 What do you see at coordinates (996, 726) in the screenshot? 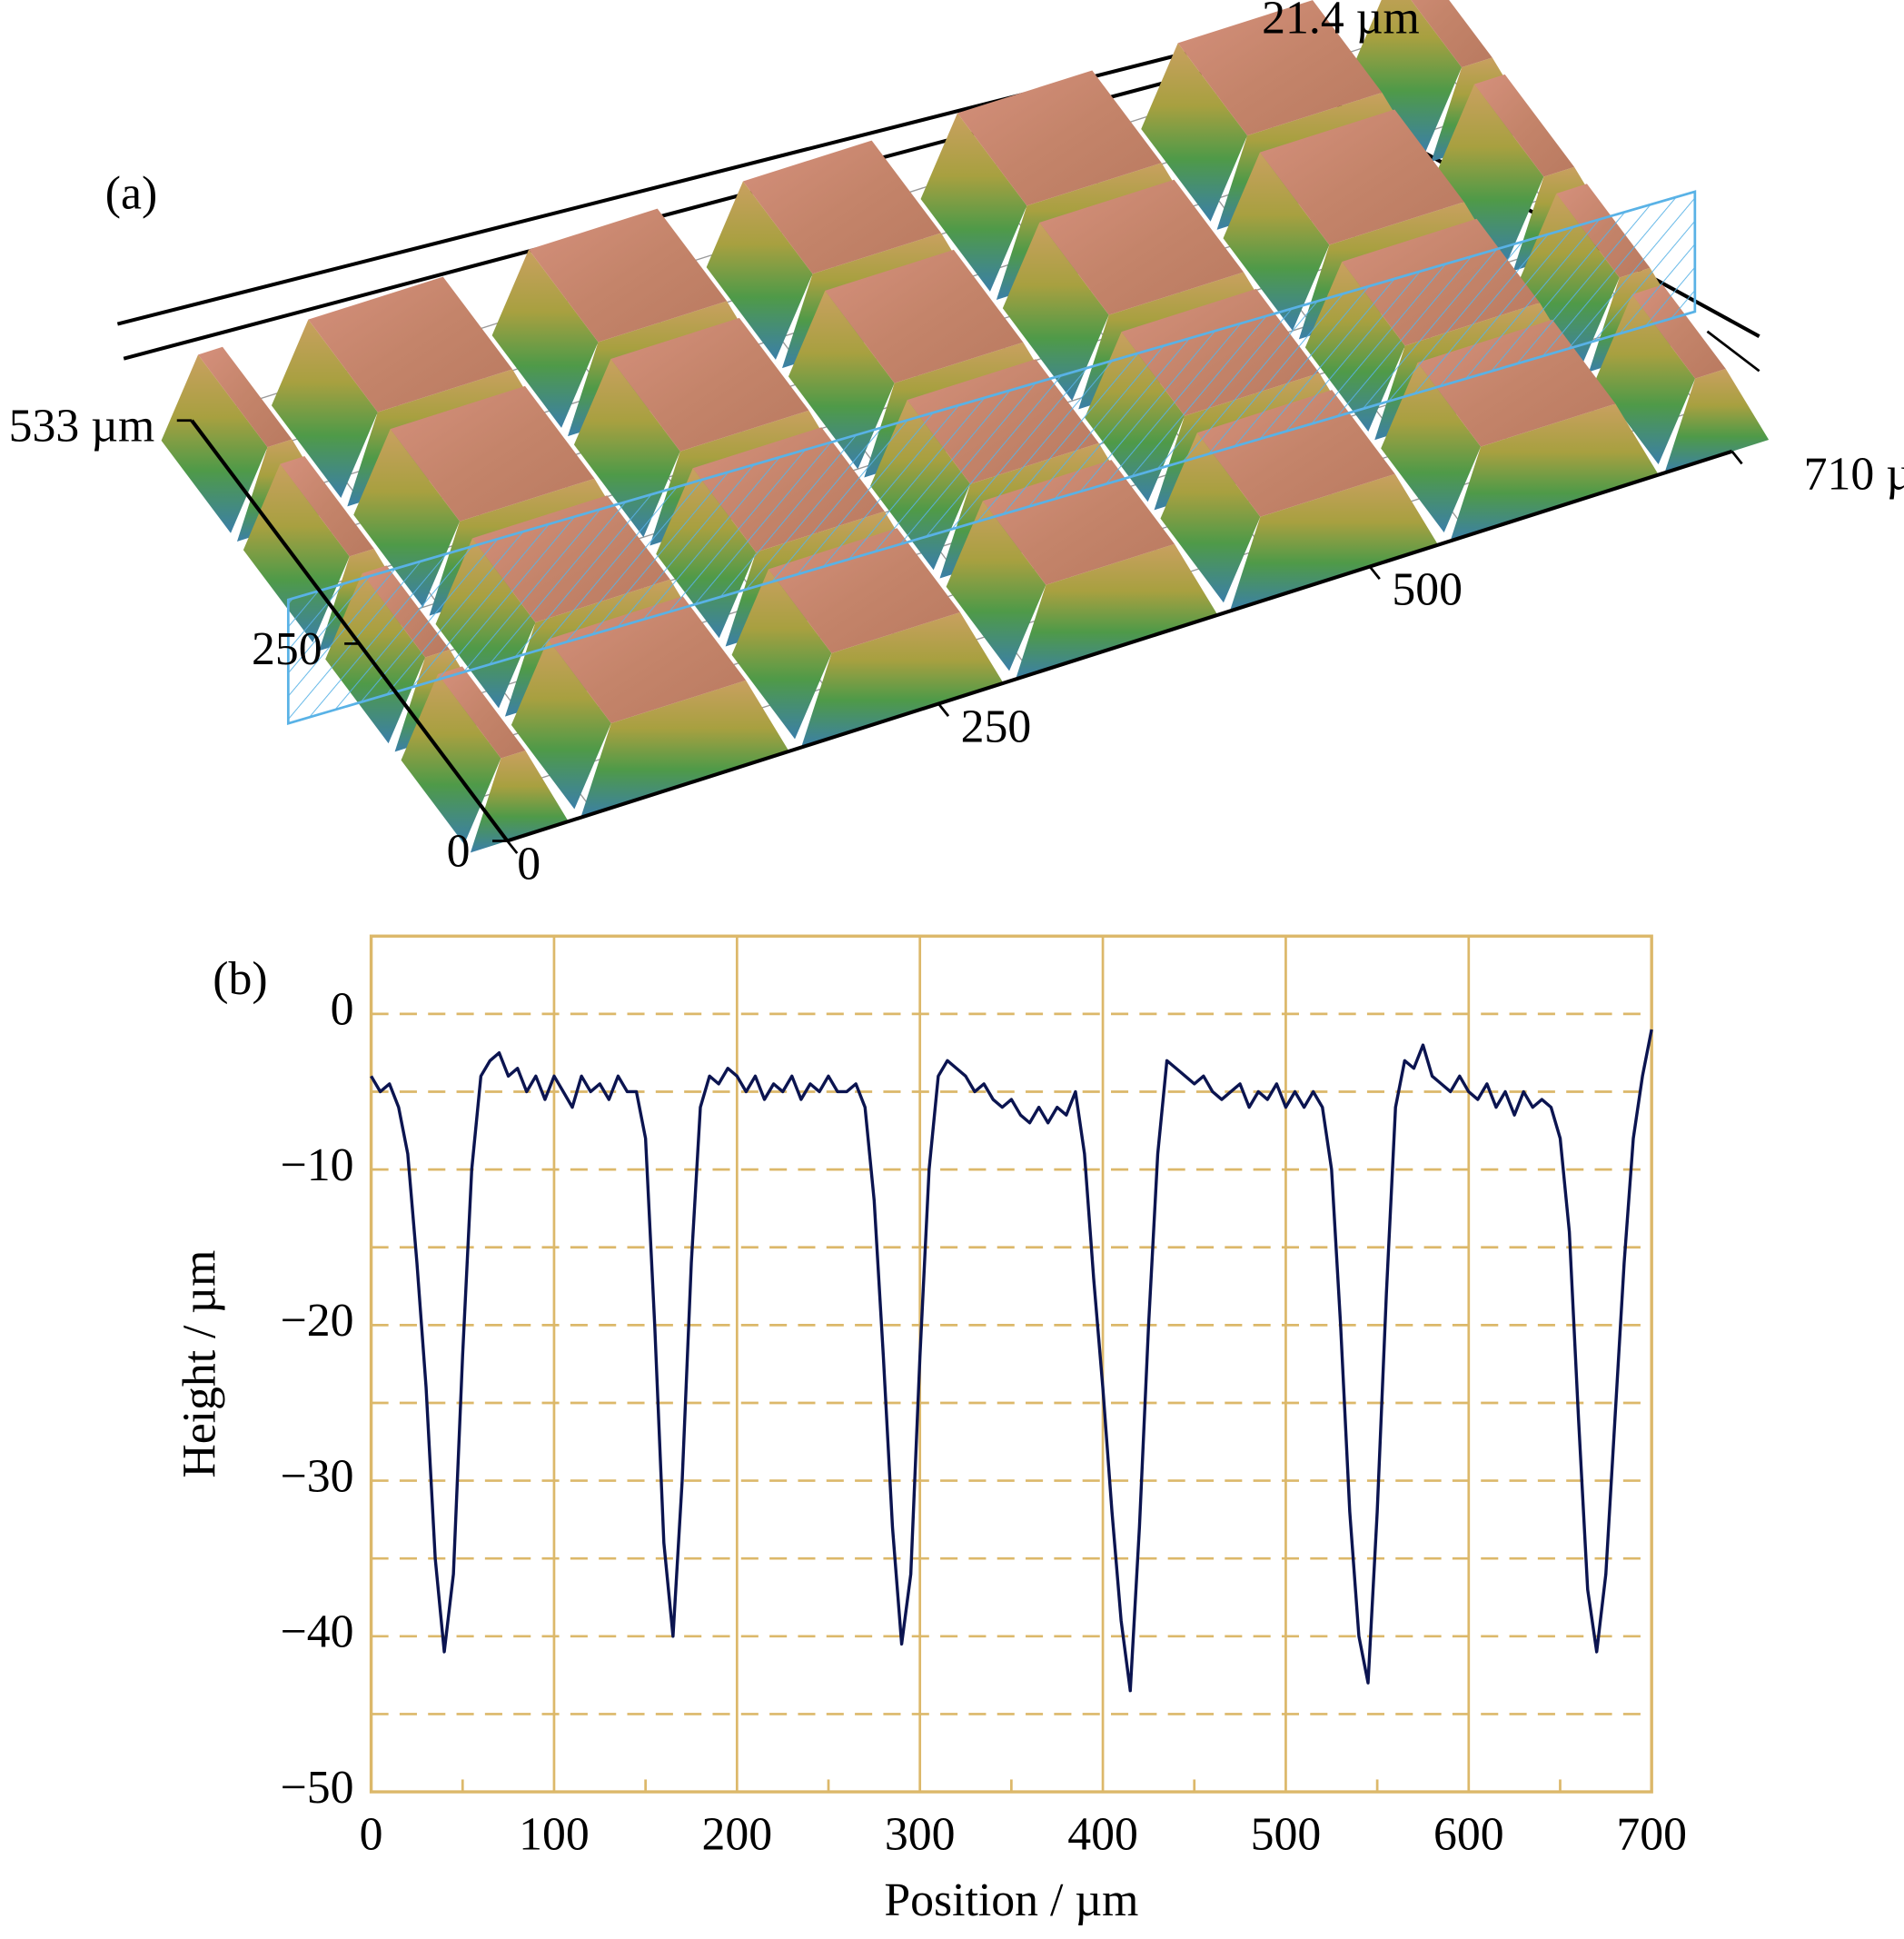
I see `x-tick-label: 250` at bounding box center [996, 726].